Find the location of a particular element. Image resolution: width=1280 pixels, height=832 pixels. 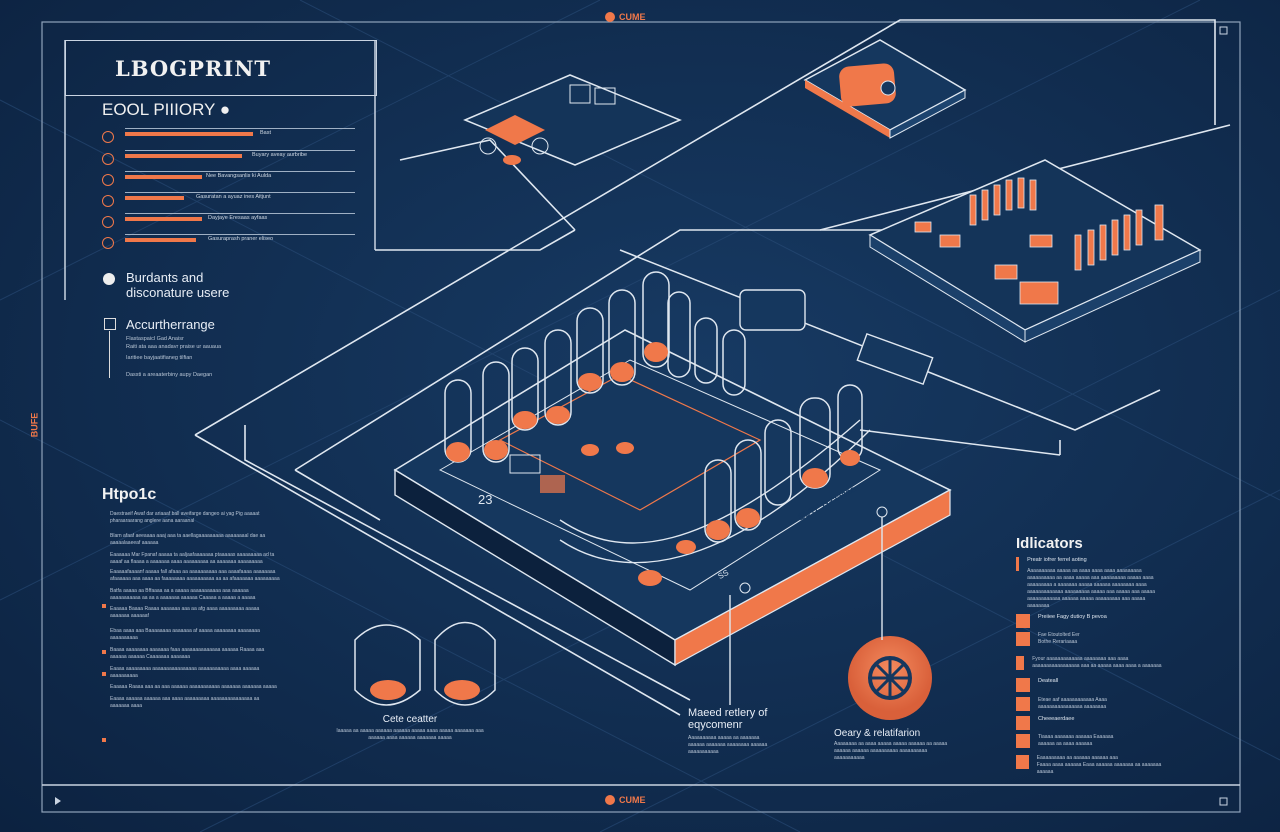

progress-row: Gasuraprash praner eliseo is located at coordinates (227, 245).